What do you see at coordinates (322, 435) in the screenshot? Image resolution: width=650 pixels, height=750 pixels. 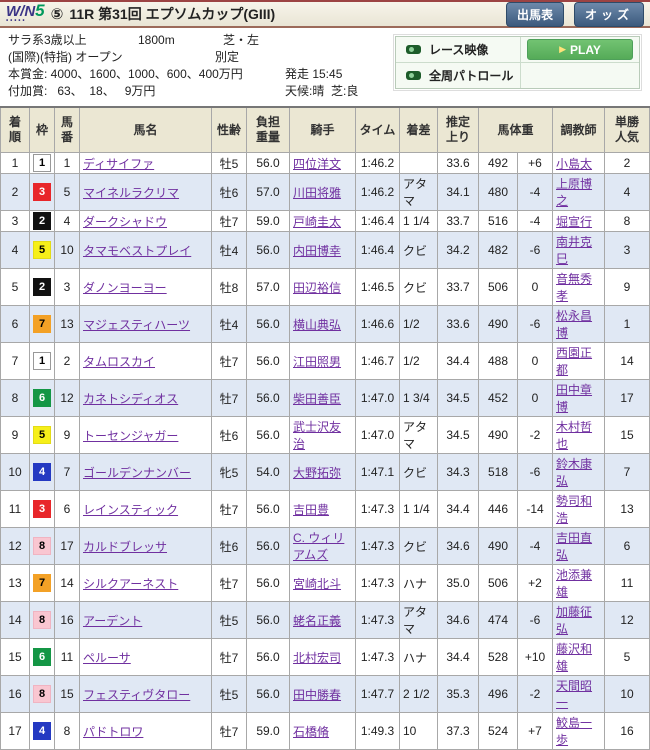 I see `jockey: 武士沢友治` at bounding box center [322, 435].